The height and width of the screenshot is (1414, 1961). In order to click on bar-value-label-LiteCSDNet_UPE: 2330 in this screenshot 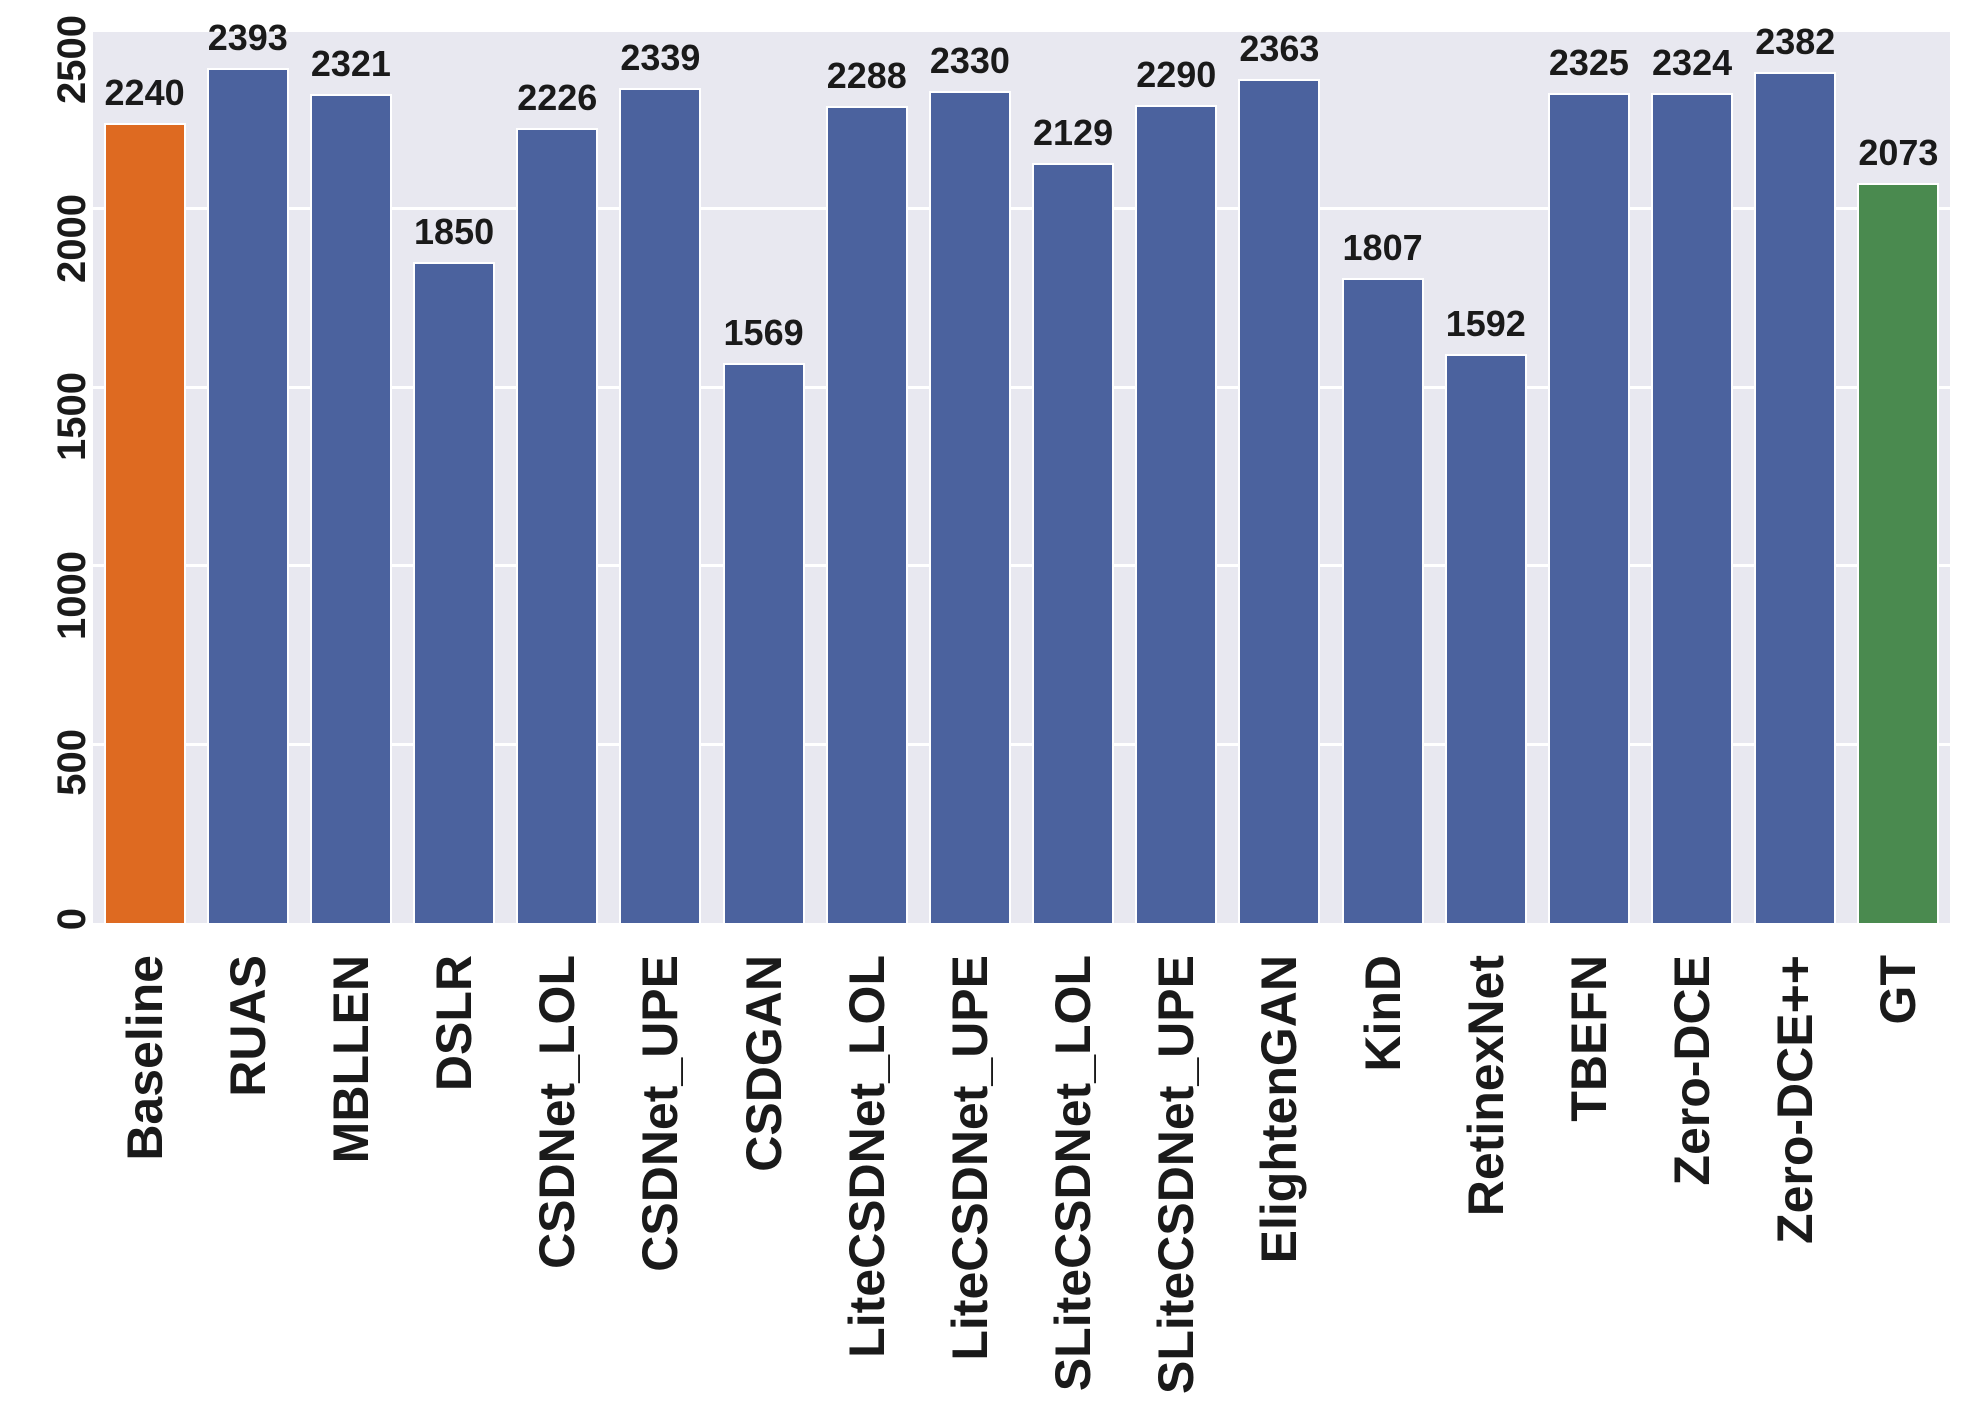, I will do `click(969, 60)`.